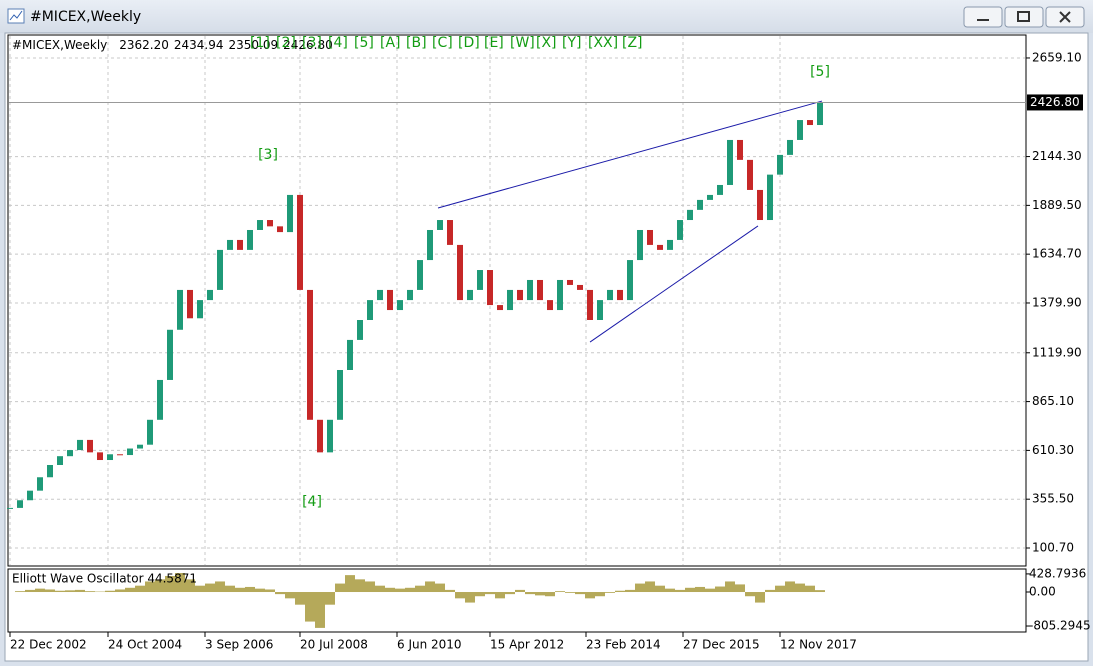 Image resolution: width=1093 pixels, height=670 pixels. What do you see at coordinates (429, 645) in the screenshot?
I see `x-tick-label: 6 Jun 2010` at bounding box center [429, 645].